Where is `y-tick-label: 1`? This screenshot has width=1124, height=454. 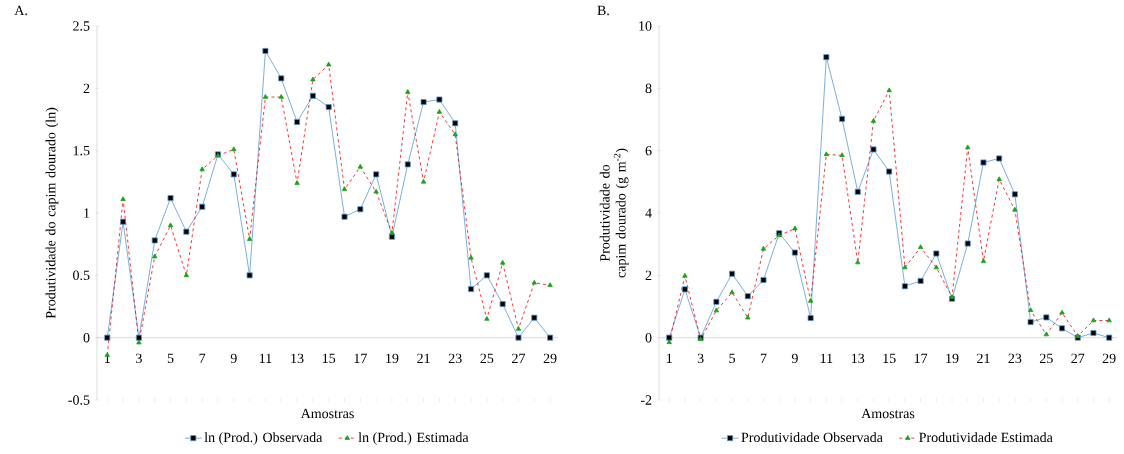 y-tick-label: 1 is located at coordinates (87, 213).